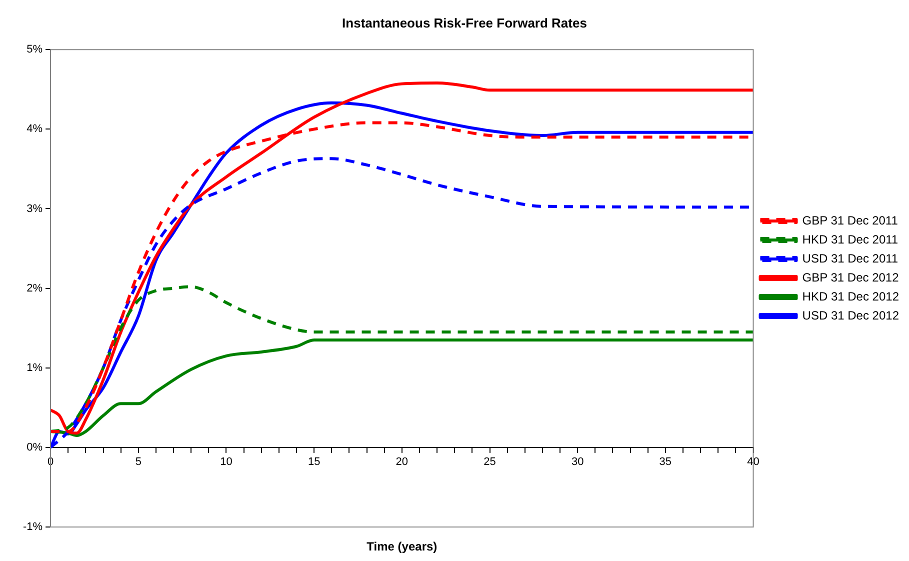  Describe the element at coordinates (665, 462) in the screenshot. I see `x-tick-label: 35` at that location.